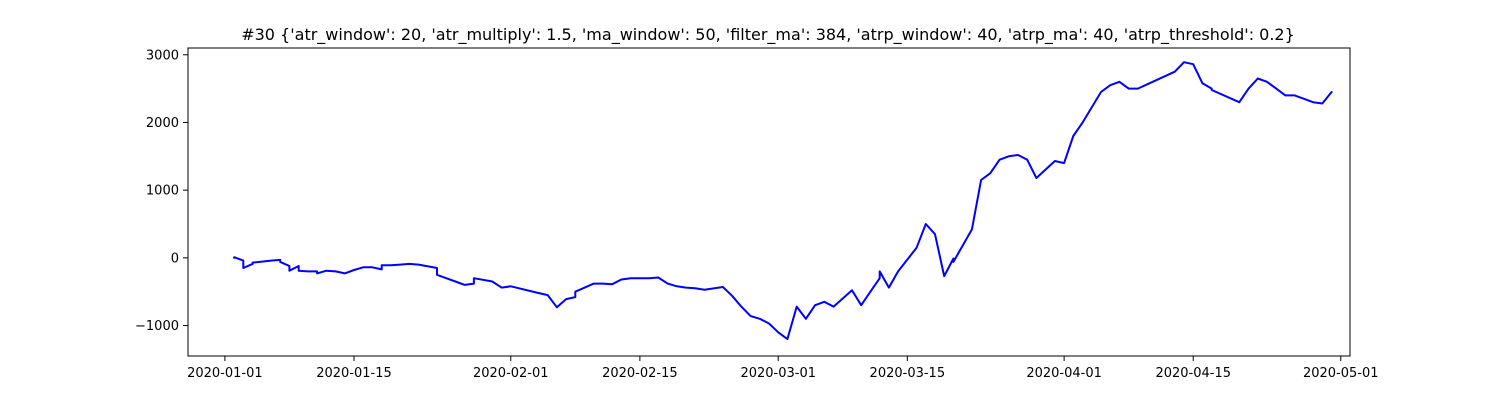 This screenshot has width=1500, height=400. I want to click on y-tick-label: 1000, so click(162, 191).